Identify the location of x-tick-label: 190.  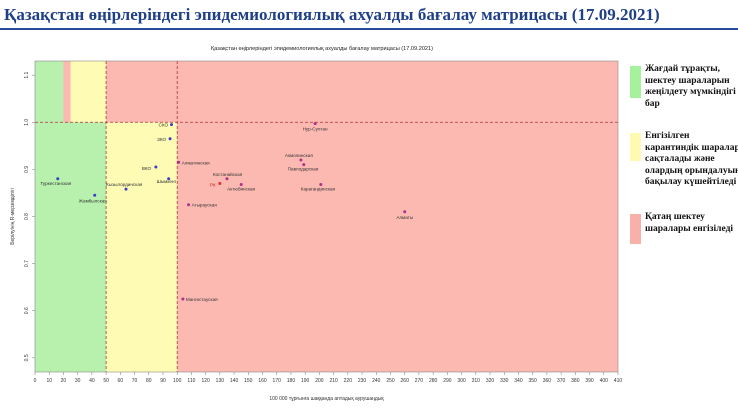
(305, 381).